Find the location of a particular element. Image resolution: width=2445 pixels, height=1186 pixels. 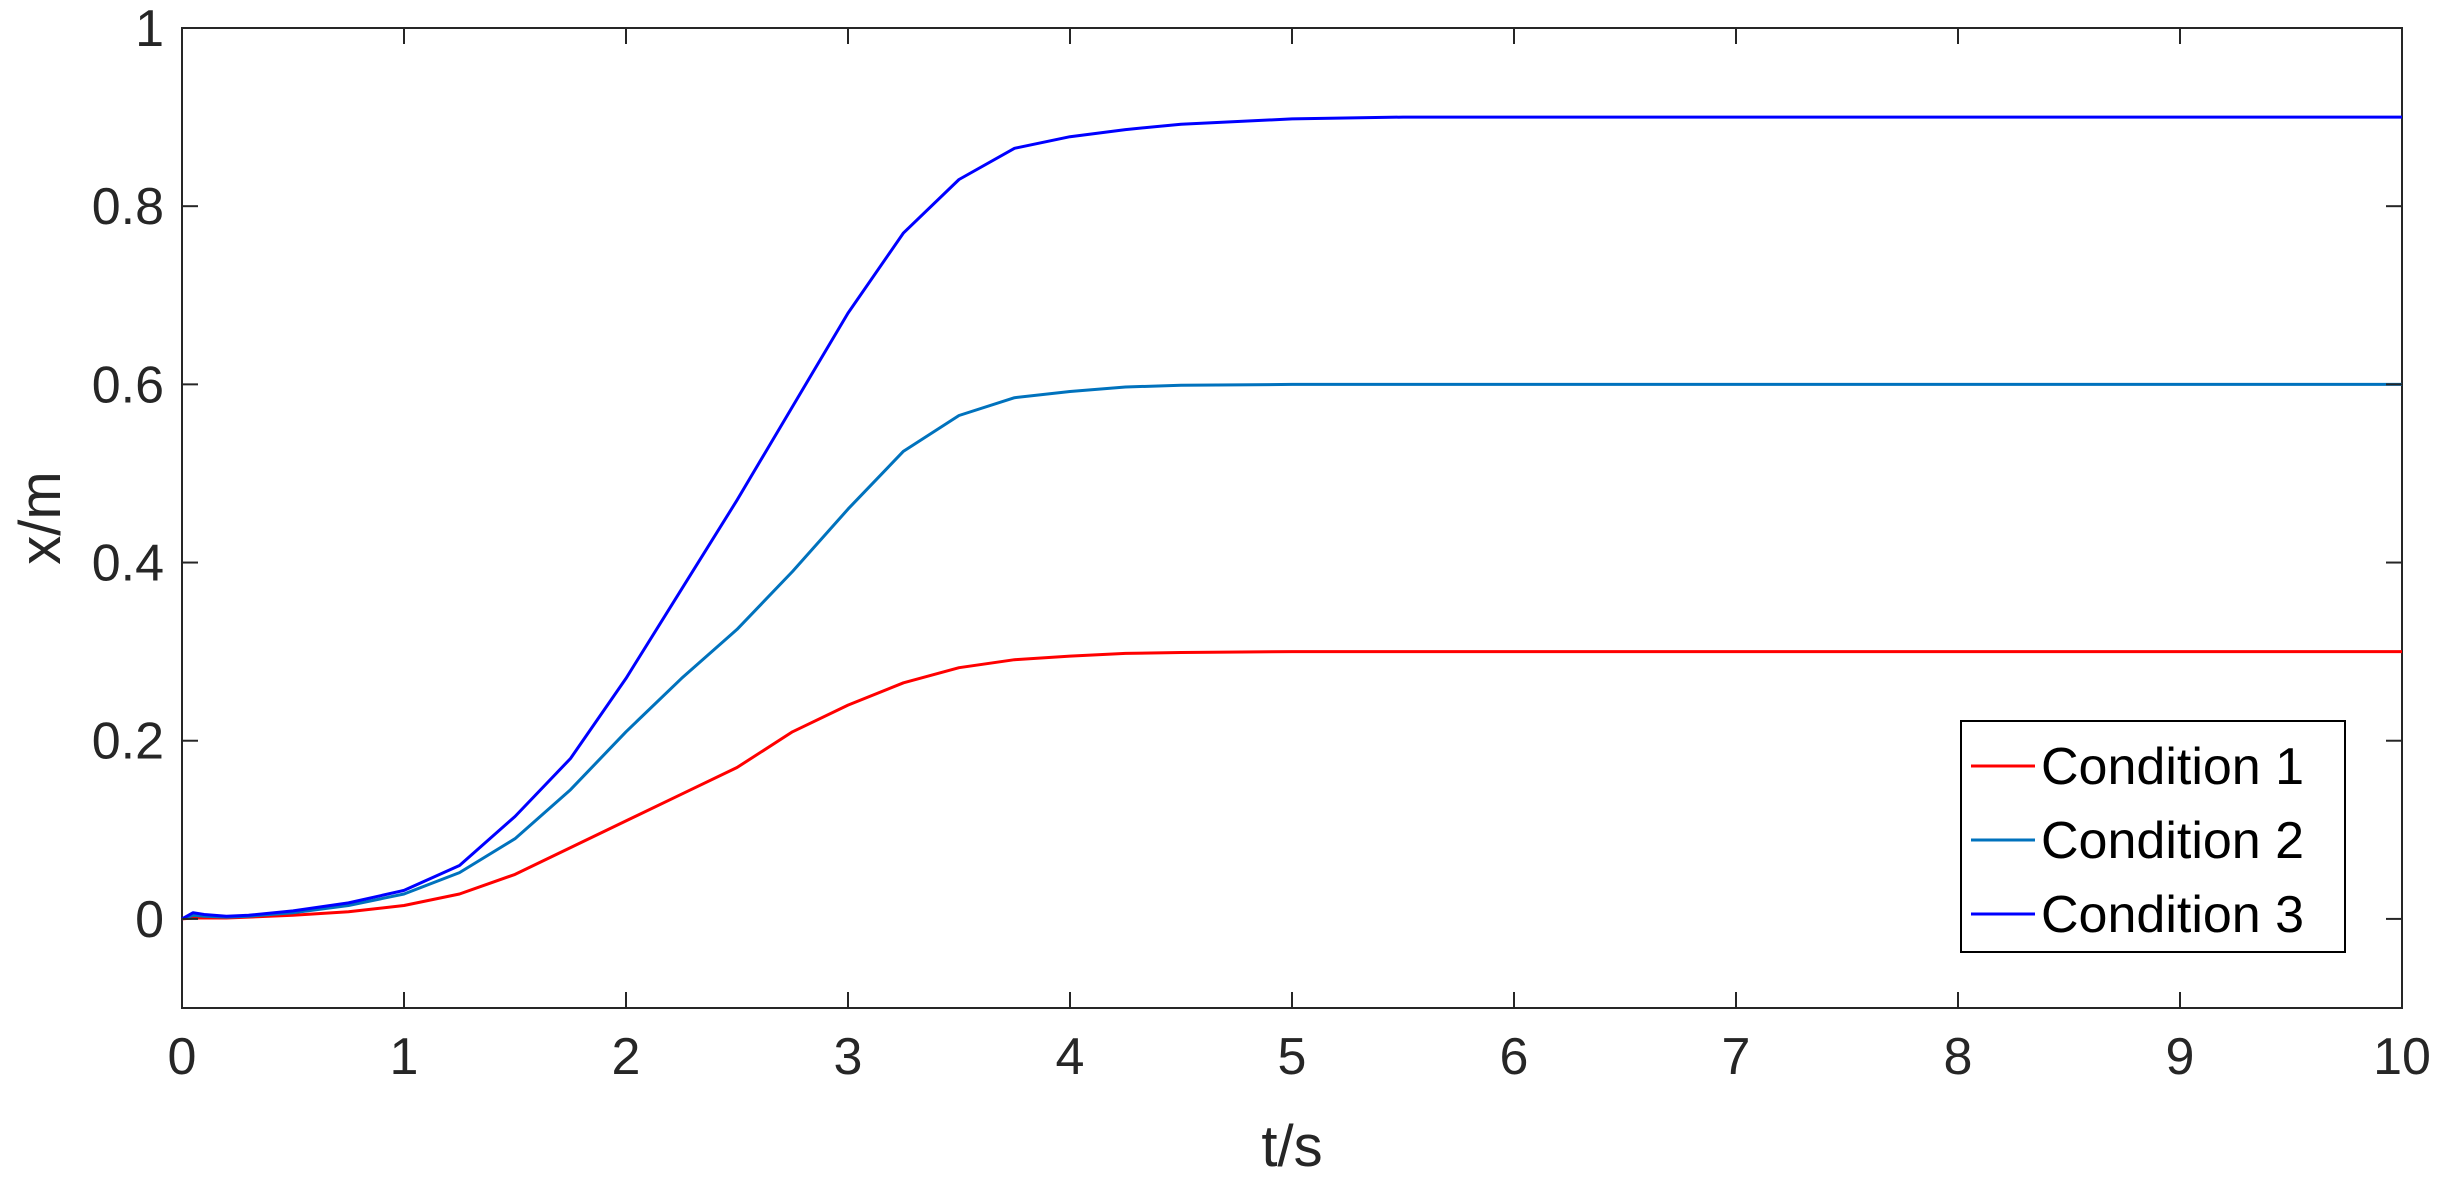

x-tick-label: 9 is located at coordinates (2180, 1057).